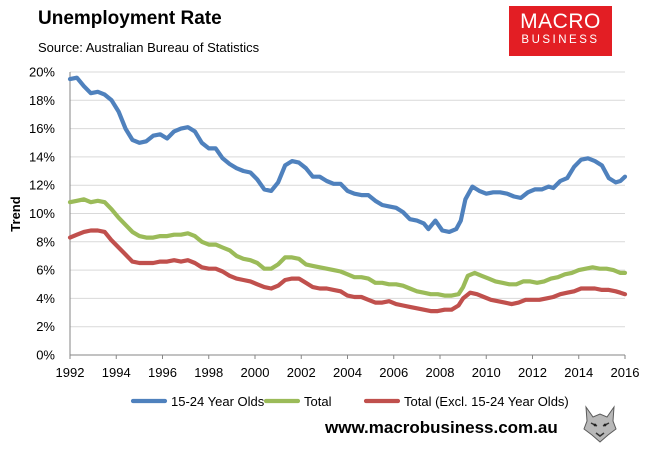 The width and height of the screenshot is (648, 451). Describe the element at coordinates (162, 372) in the screenshot. I see `x-tick-label: 1996` at that location.